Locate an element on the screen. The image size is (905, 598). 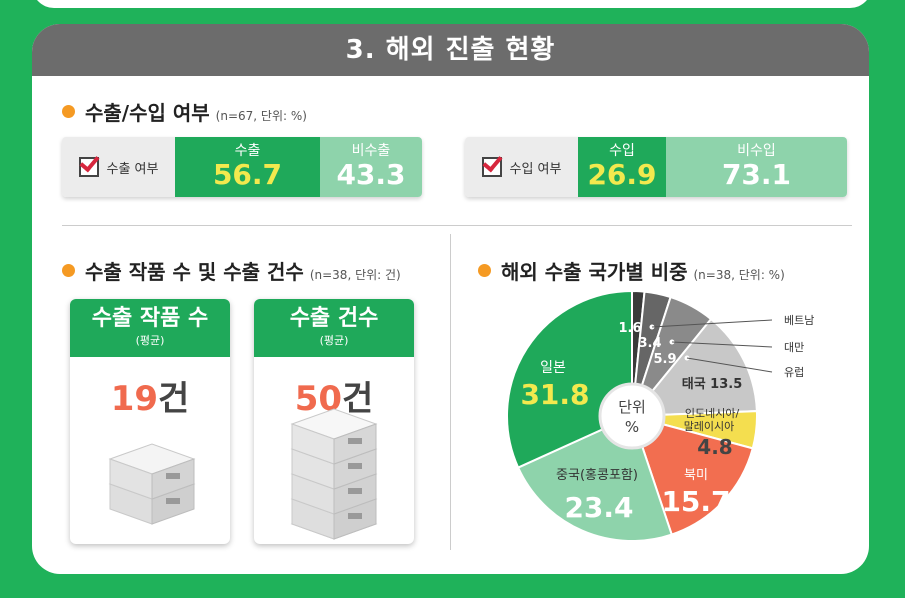
export-works-header: 수출 작품 수 (평균) is located at coordinates (150, 328).